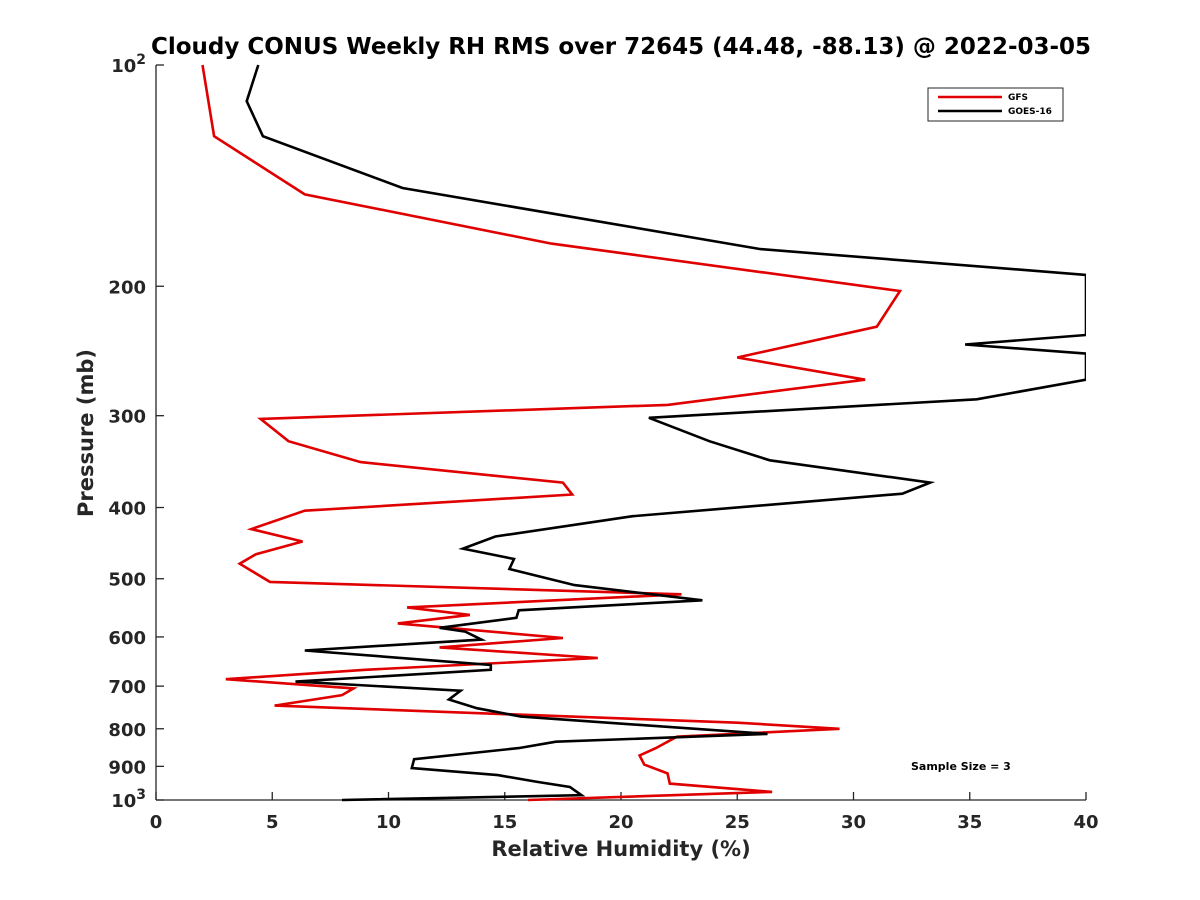  What do you see at coordinates (86, 433) in the screenshot?
I see `y-axis-label: Pressure (mb)` at bounding box center [86, 433].